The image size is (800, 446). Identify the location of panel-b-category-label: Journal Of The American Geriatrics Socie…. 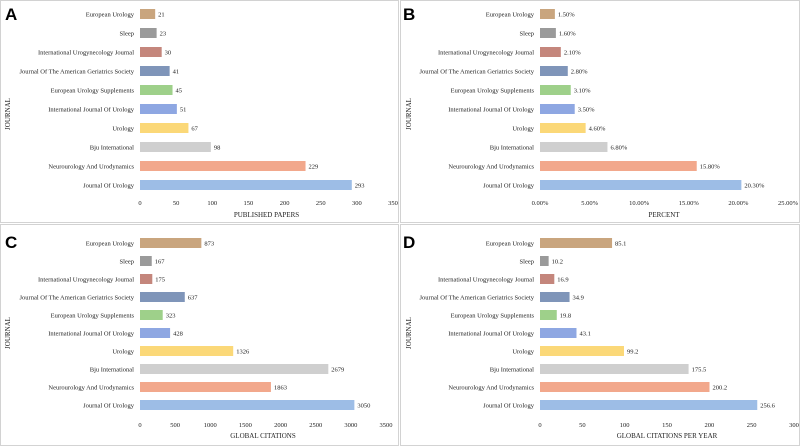
(477, 71).